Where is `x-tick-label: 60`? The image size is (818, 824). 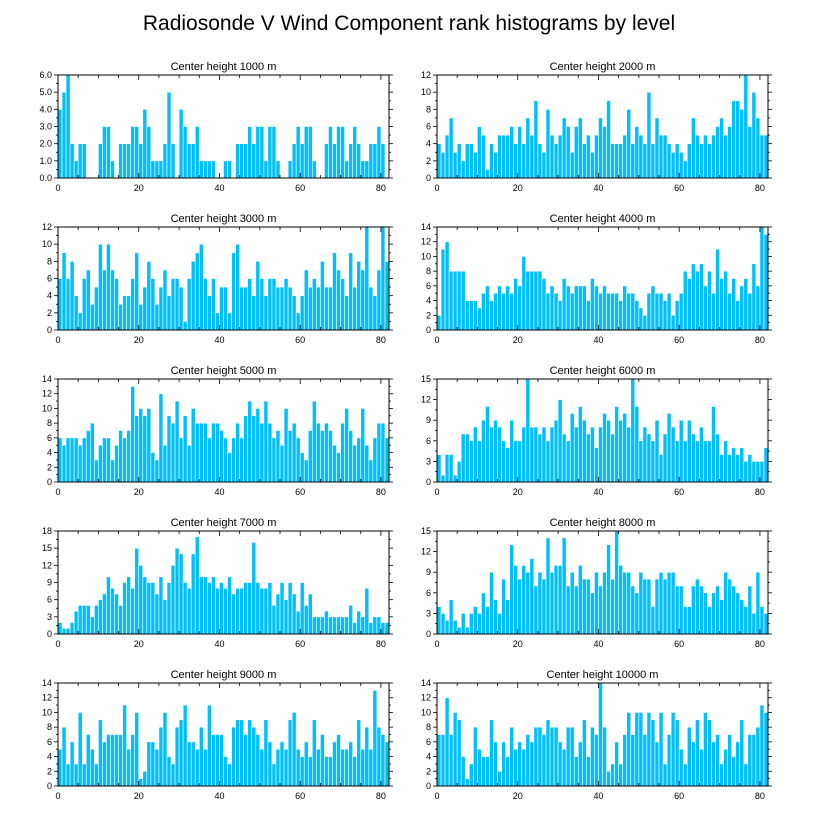
x-tick-label: 60 is located at coordinates (679, 796).